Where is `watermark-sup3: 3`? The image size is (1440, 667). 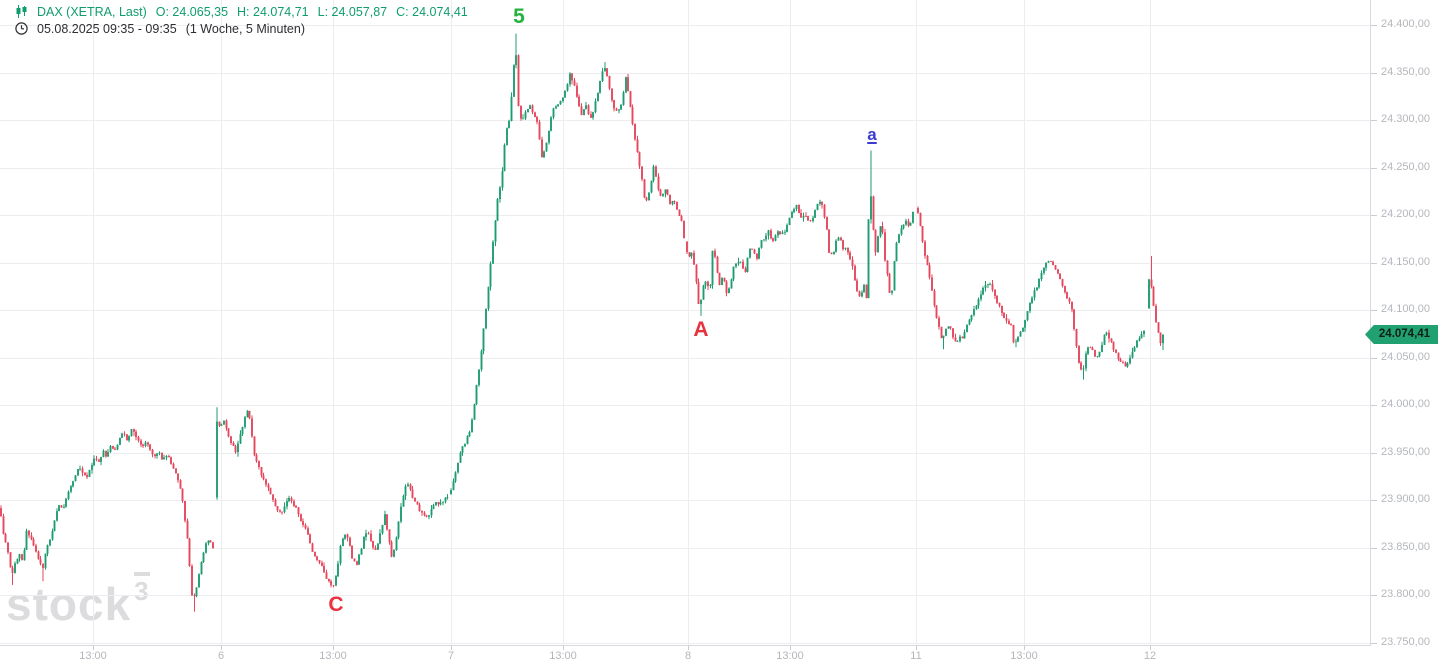 watermark-sup3: 3 is located at coordinates (142, 588).